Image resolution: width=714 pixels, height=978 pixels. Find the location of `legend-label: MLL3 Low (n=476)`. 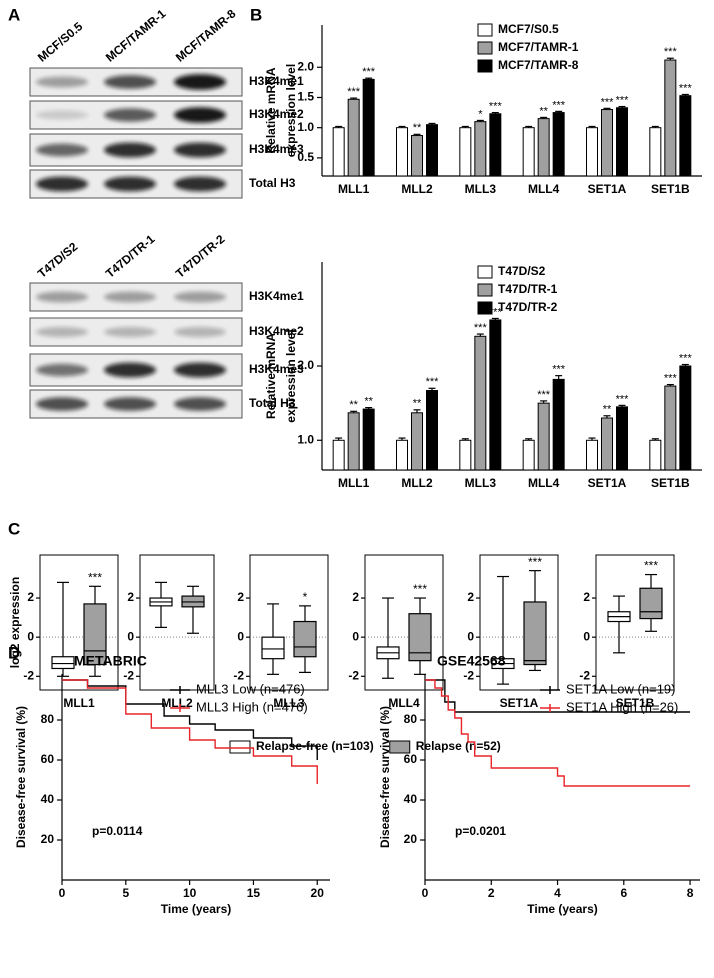

legend-label: MLL3 Low (n=476) is located at coordinates (250, 688).